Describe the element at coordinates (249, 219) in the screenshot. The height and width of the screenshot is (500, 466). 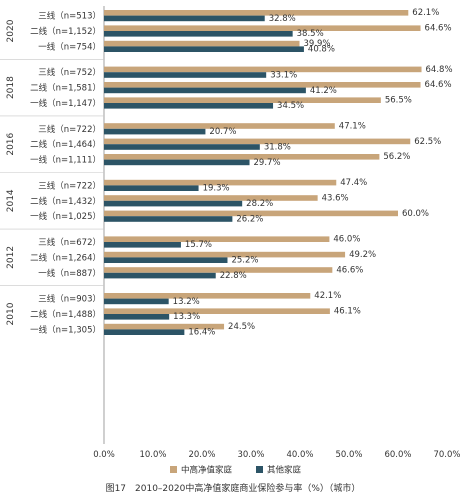
I see `data-label-2014-2-1: 26.2%` at that location.